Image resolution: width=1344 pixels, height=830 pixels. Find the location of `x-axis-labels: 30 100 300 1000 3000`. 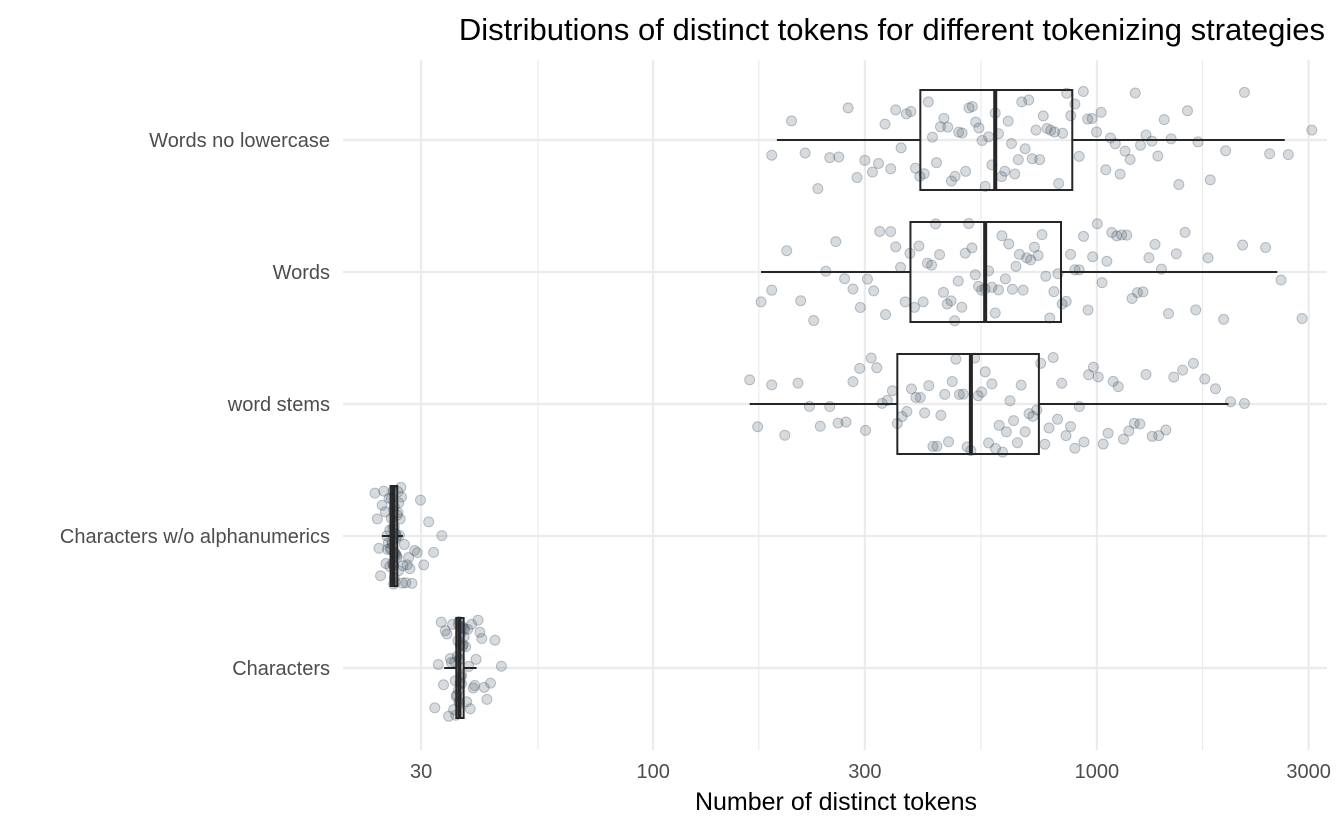

x-axis-labels: 30 100 300 1000 3000 is located at coordinates (870, 772).